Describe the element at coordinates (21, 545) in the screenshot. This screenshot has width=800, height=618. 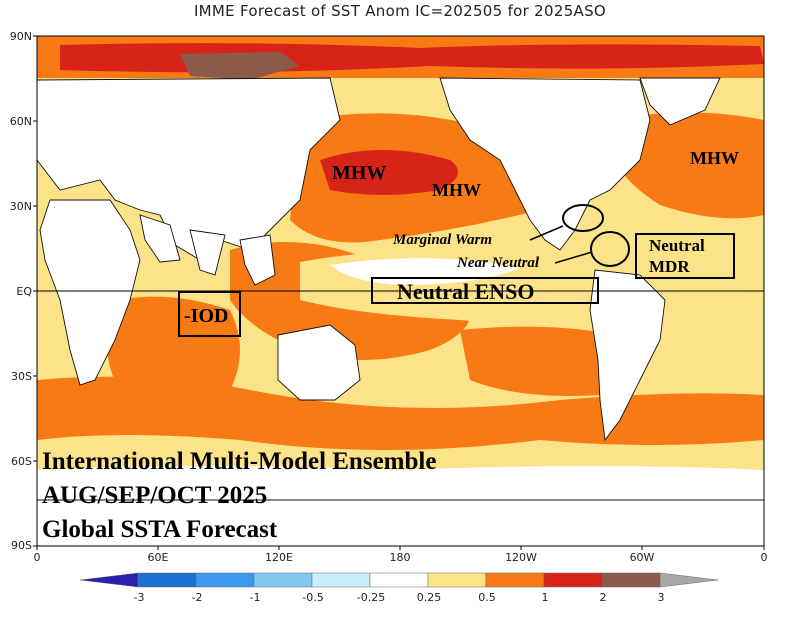
I see `lat-label-90s: 90S` at that location.